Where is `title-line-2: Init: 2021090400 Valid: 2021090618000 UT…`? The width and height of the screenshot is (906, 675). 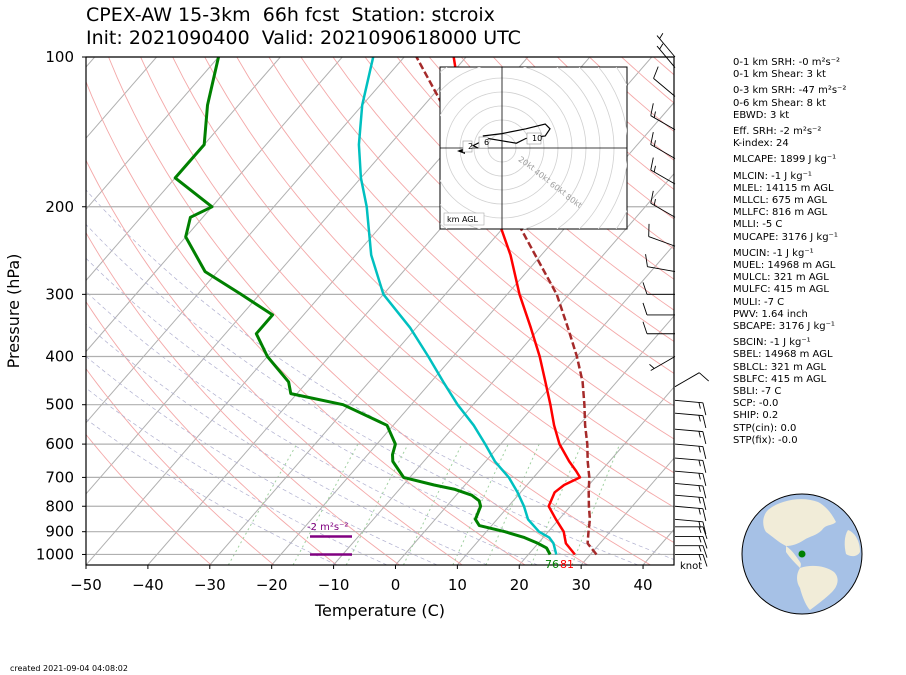
title-line-2: Init: 2021090400 Valid: 2021090618000 UT… is located at coordinates (303, 38).